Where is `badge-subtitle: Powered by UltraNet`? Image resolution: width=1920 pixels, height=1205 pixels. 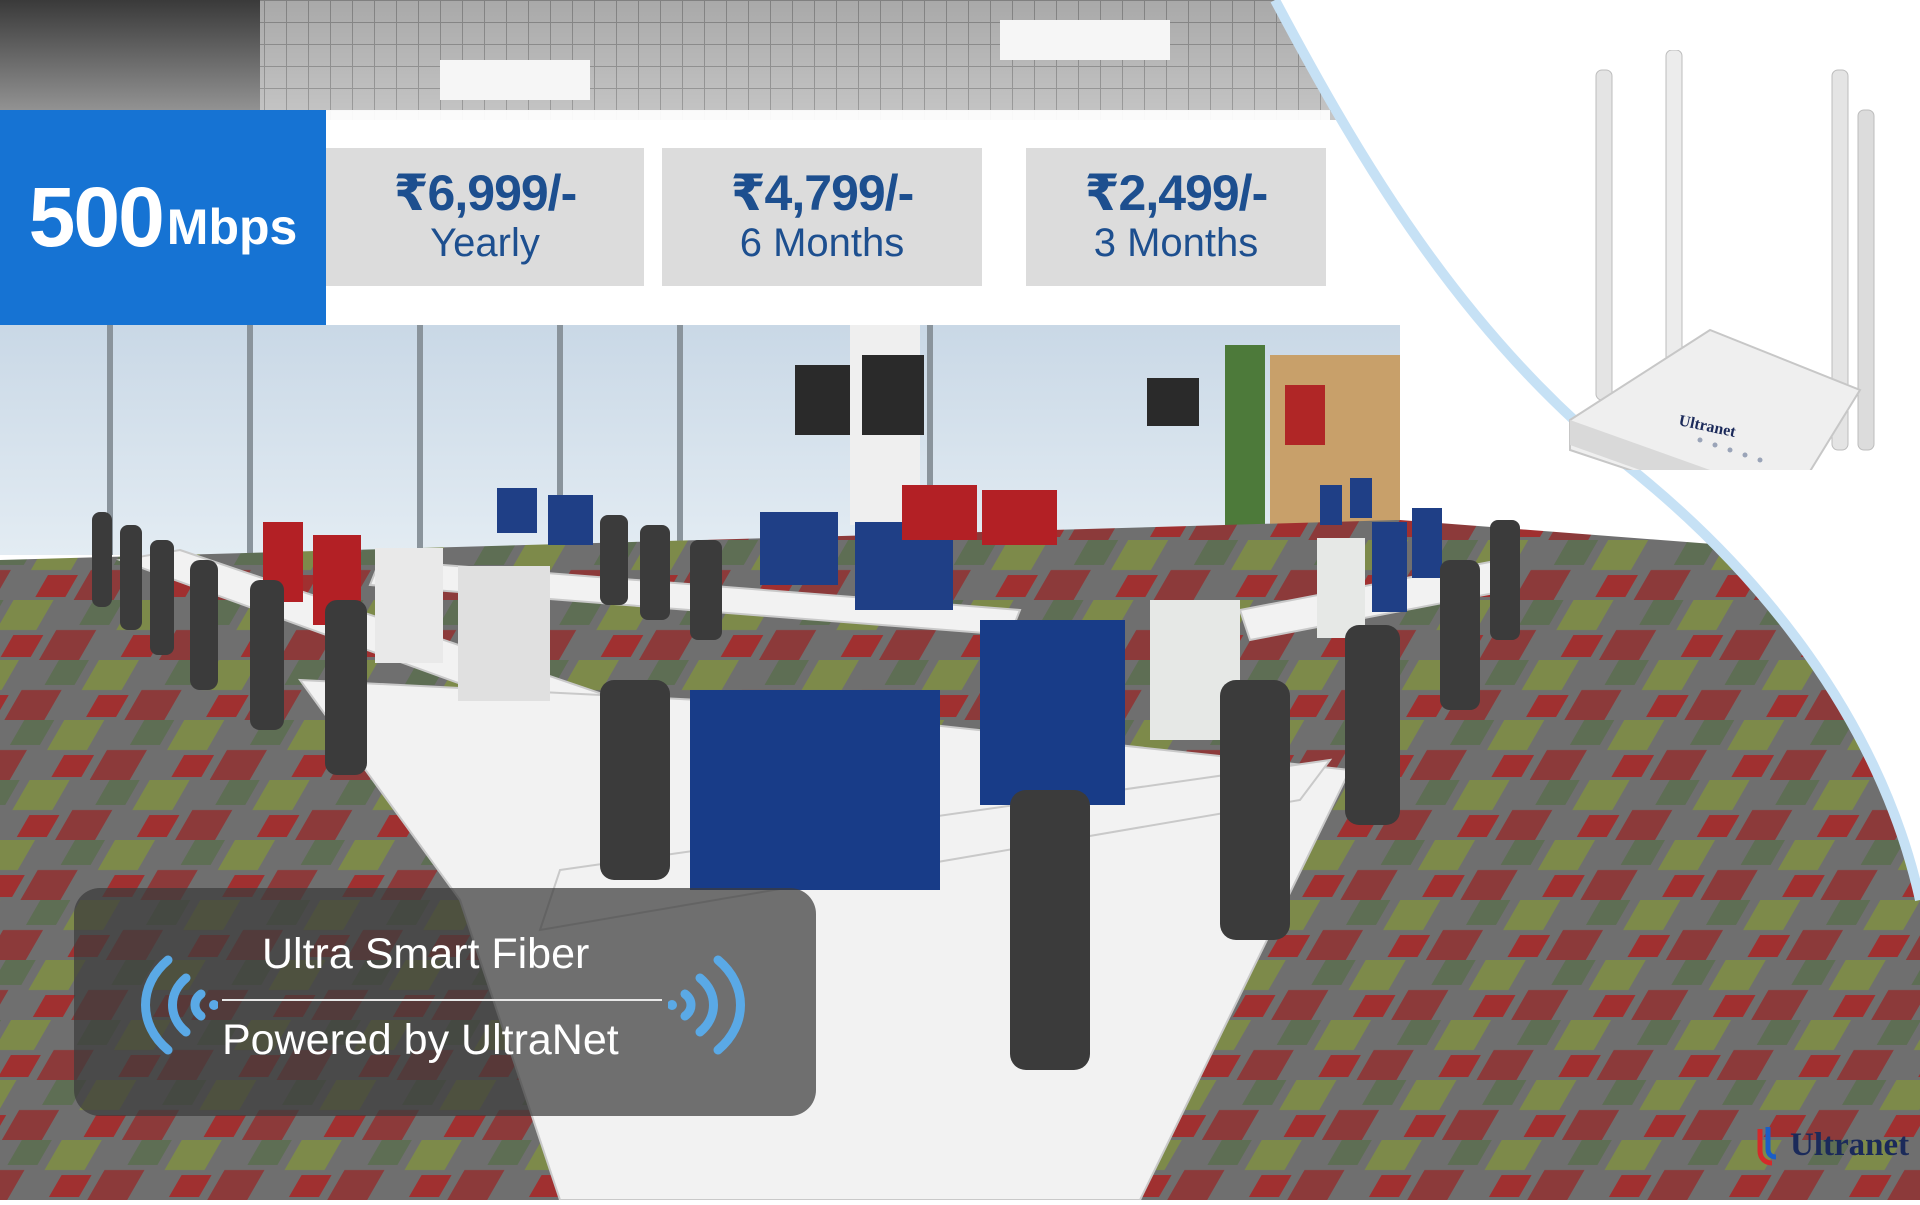
badge-subtitle: Powered by UltraNet is located at coordinates (420, 1040).